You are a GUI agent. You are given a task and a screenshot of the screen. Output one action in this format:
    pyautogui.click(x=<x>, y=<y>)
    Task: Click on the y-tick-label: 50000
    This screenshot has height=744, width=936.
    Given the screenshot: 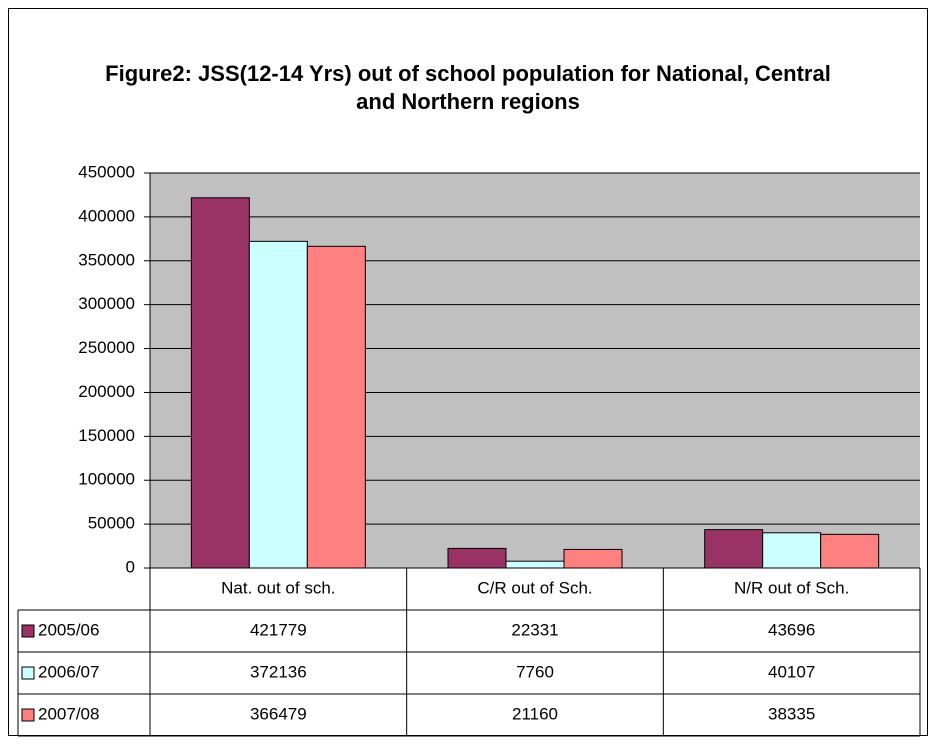 What is the action you would take?
    pyautogui.click(x=111, y=523)
    